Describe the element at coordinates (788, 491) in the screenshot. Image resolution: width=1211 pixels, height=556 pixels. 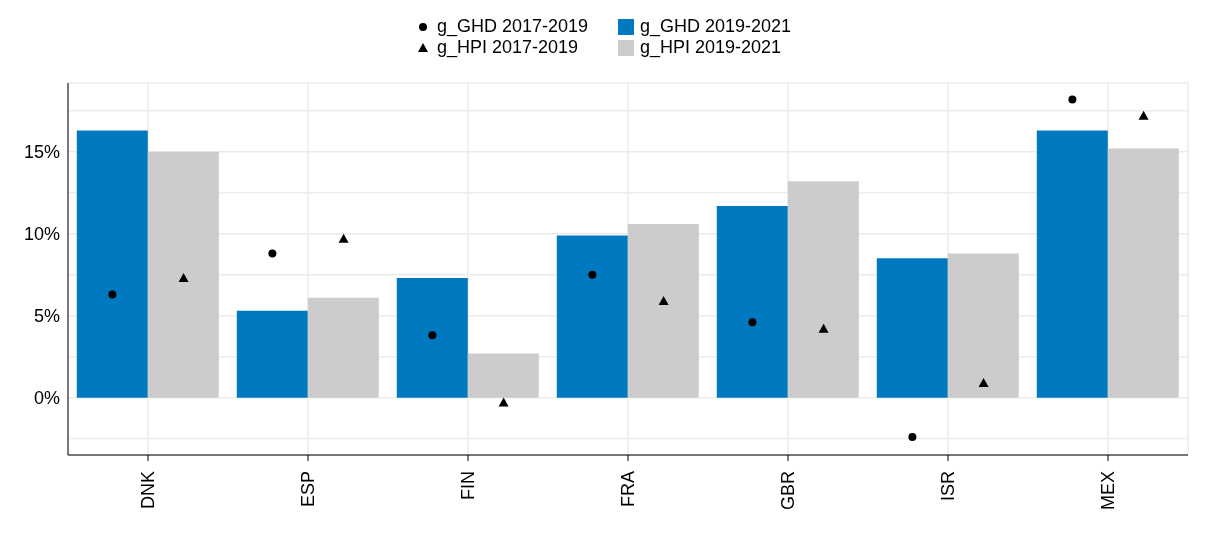
I see `x-tick-label: GBR` at that location.